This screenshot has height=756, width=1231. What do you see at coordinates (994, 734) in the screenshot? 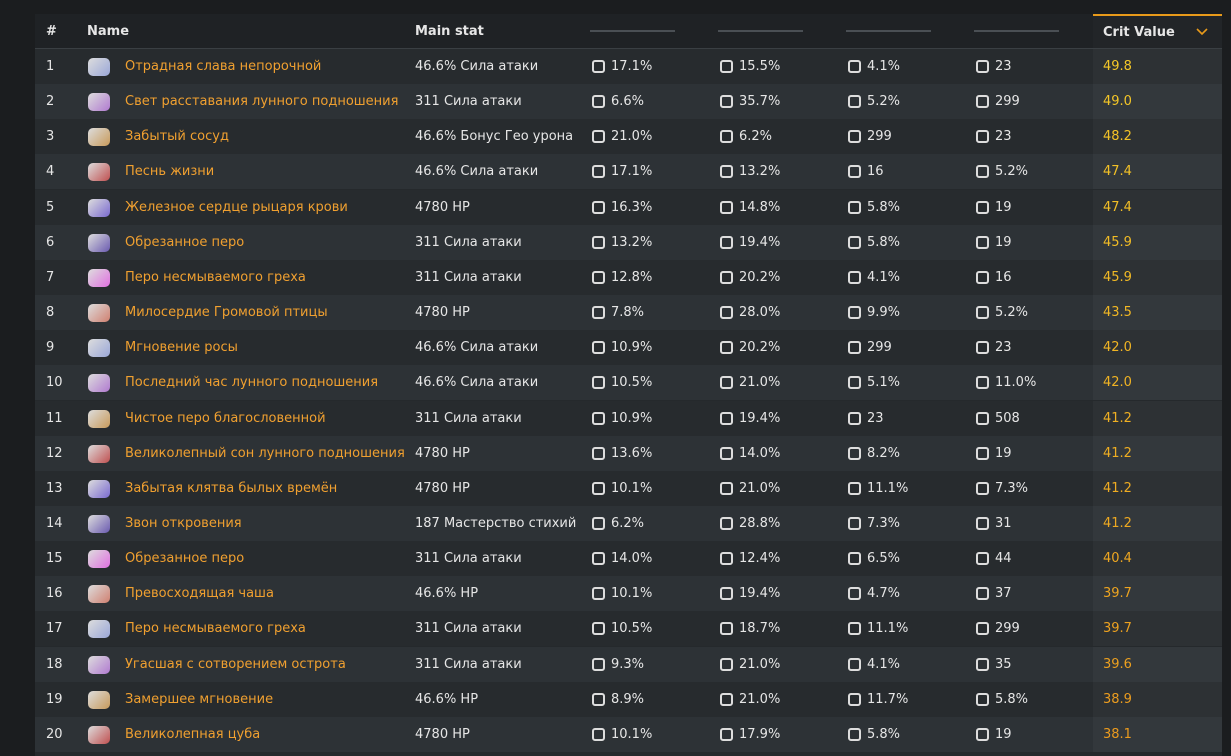
I see `substat: 19` at bounding box center [994, 734].